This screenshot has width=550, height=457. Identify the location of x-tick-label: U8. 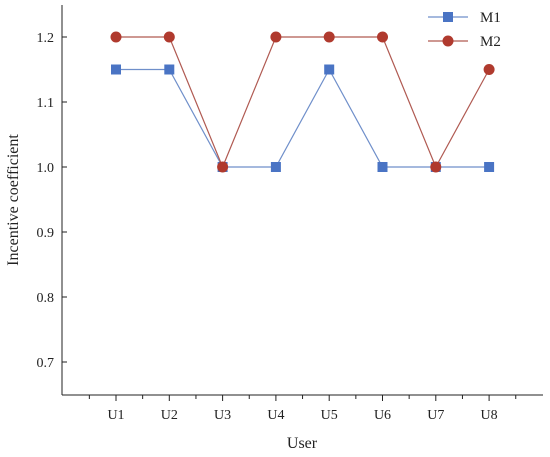
(489, 415).